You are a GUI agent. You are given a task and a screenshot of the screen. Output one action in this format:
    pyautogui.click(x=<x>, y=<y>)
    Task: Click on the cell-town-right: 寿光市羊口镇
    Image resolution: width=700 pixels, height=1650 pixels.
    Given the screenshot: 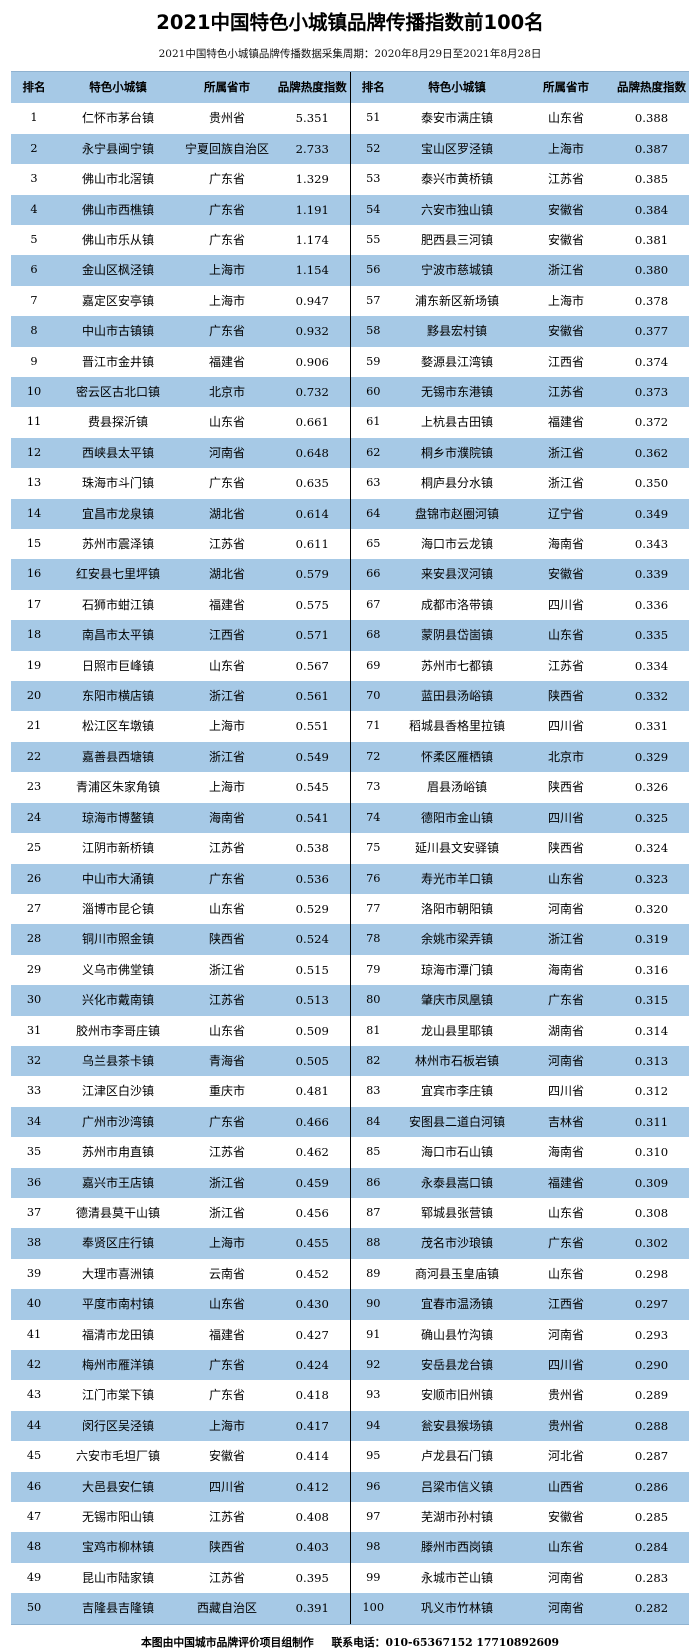 What is the action you would take?
    pyautogui.click(x=457, y=878)
    